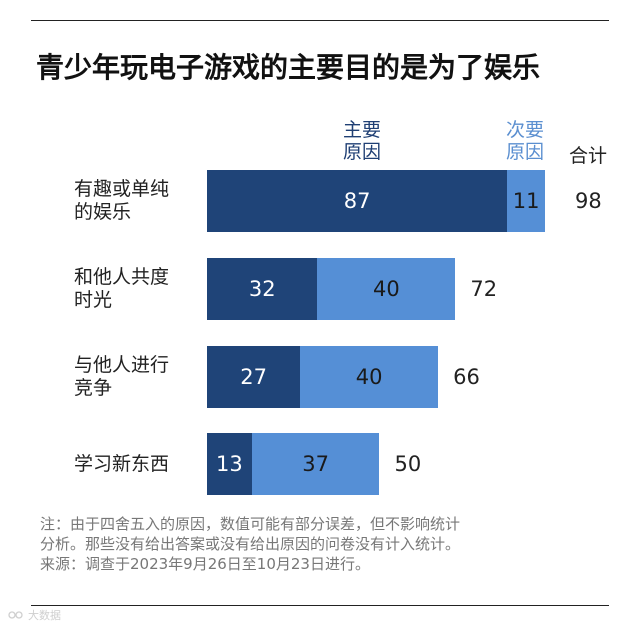 The height and width of the screenshot is (626, 644). Describe the element at coordinates (484, 289) in the screenshot. I see `total-value: 72` at that location.